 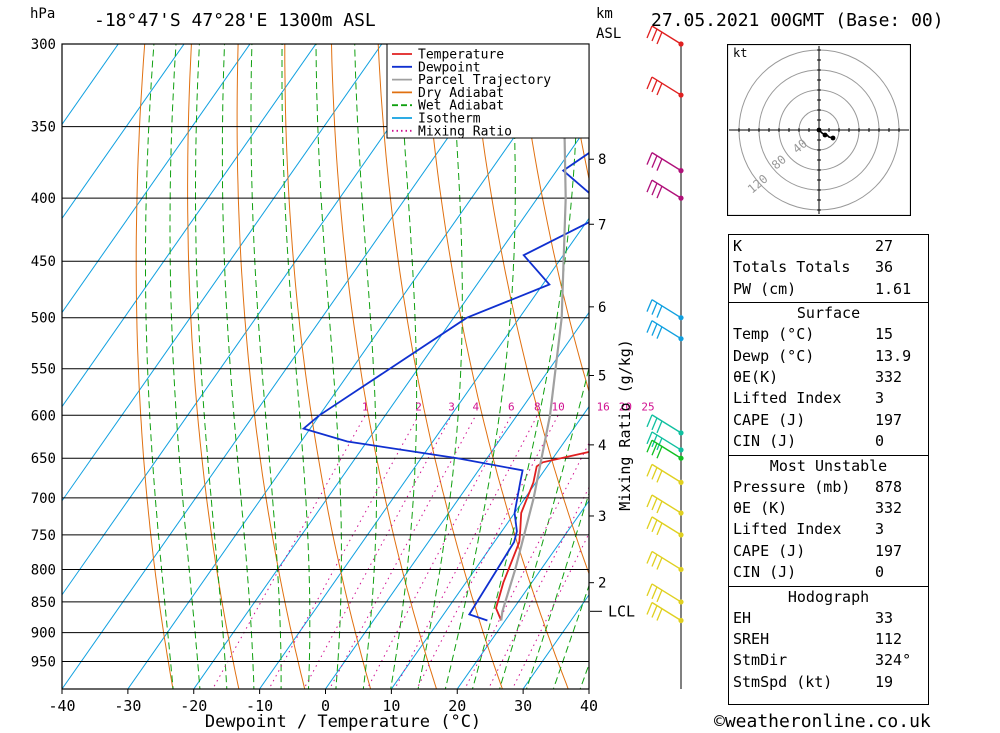 I want to click on index-label: Totals Totals, so click(x=792, y=267).